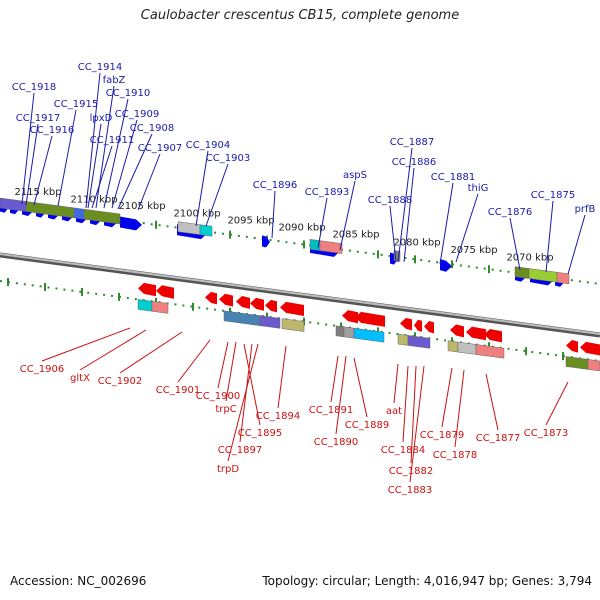 Image resolution: width=600 pixels, height=600 pixels. I want to click on reverse-gene-label: CC_1900, so click(218, 396).